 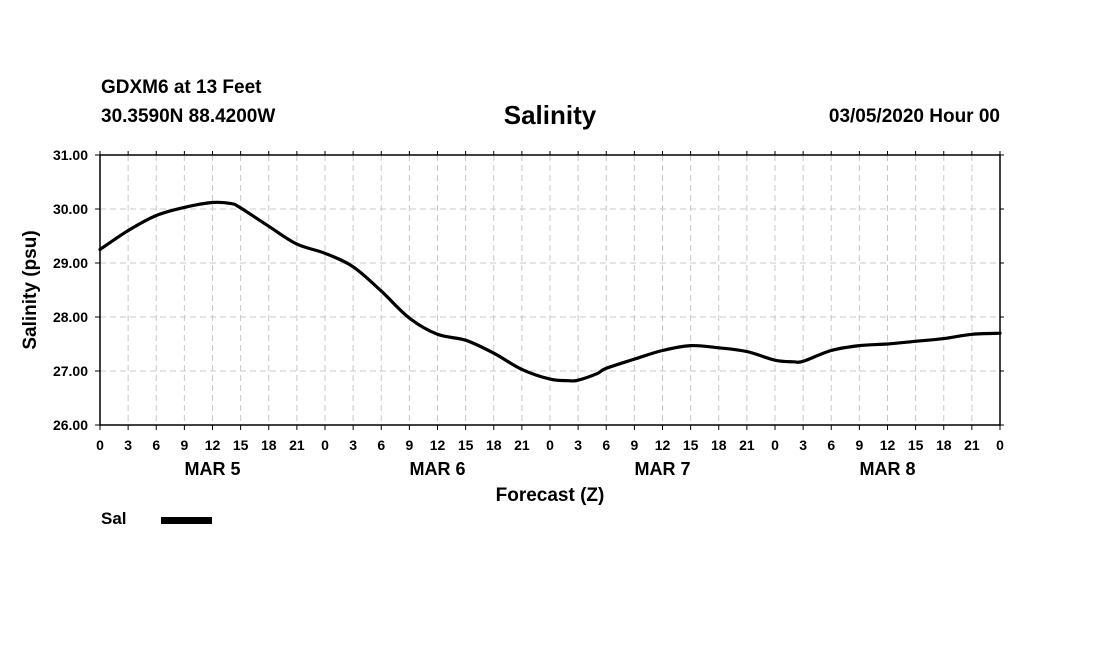 What do you see at coordinates (181, 87) in the screenshot?
I see `station-label: GDXM6 at 13 Feet` at bounding box center [181, 87].